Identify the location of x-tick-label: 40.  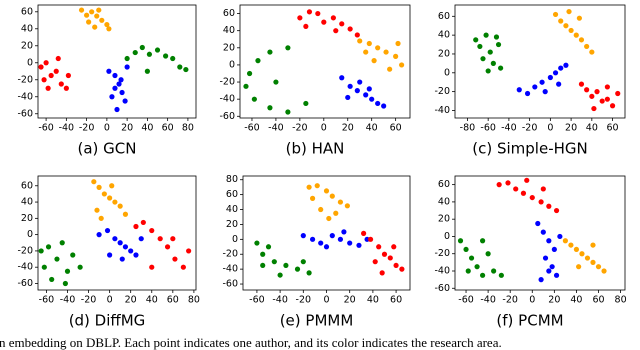
(576, 300).